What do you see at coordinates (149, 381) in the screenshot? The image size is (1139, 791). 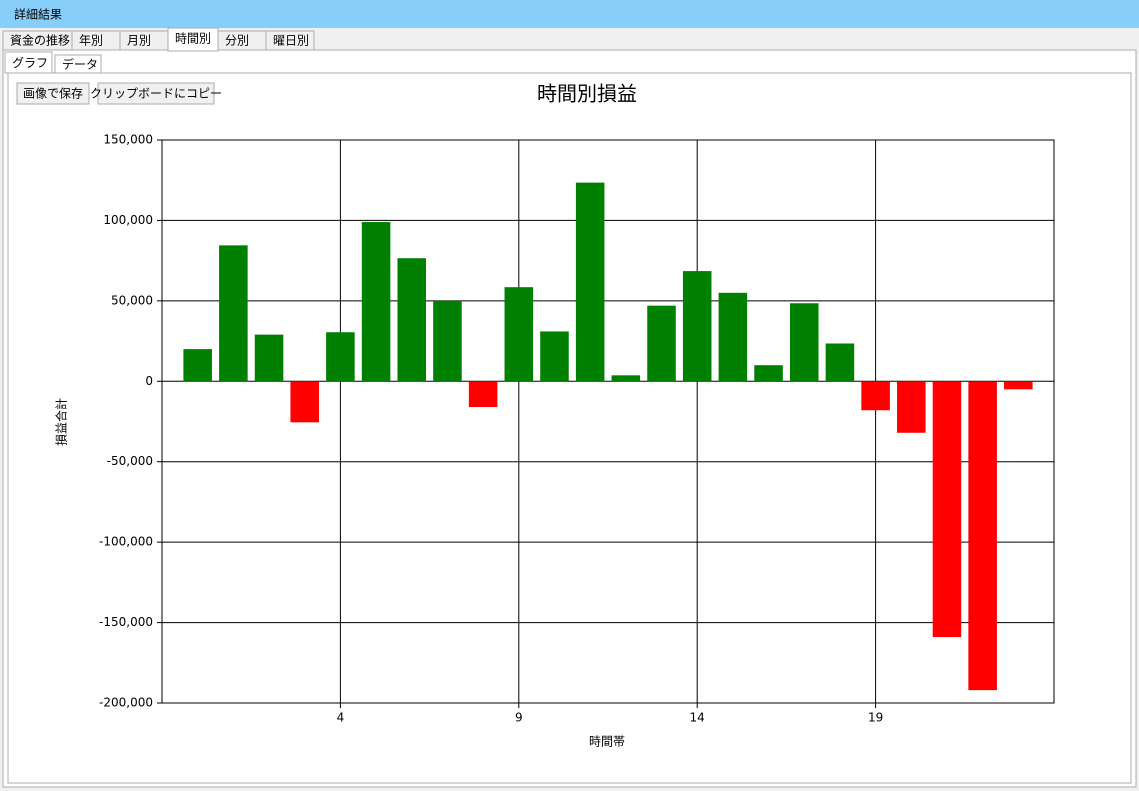 I see `y-tick-label: 0` at bounding box center [149, 381].